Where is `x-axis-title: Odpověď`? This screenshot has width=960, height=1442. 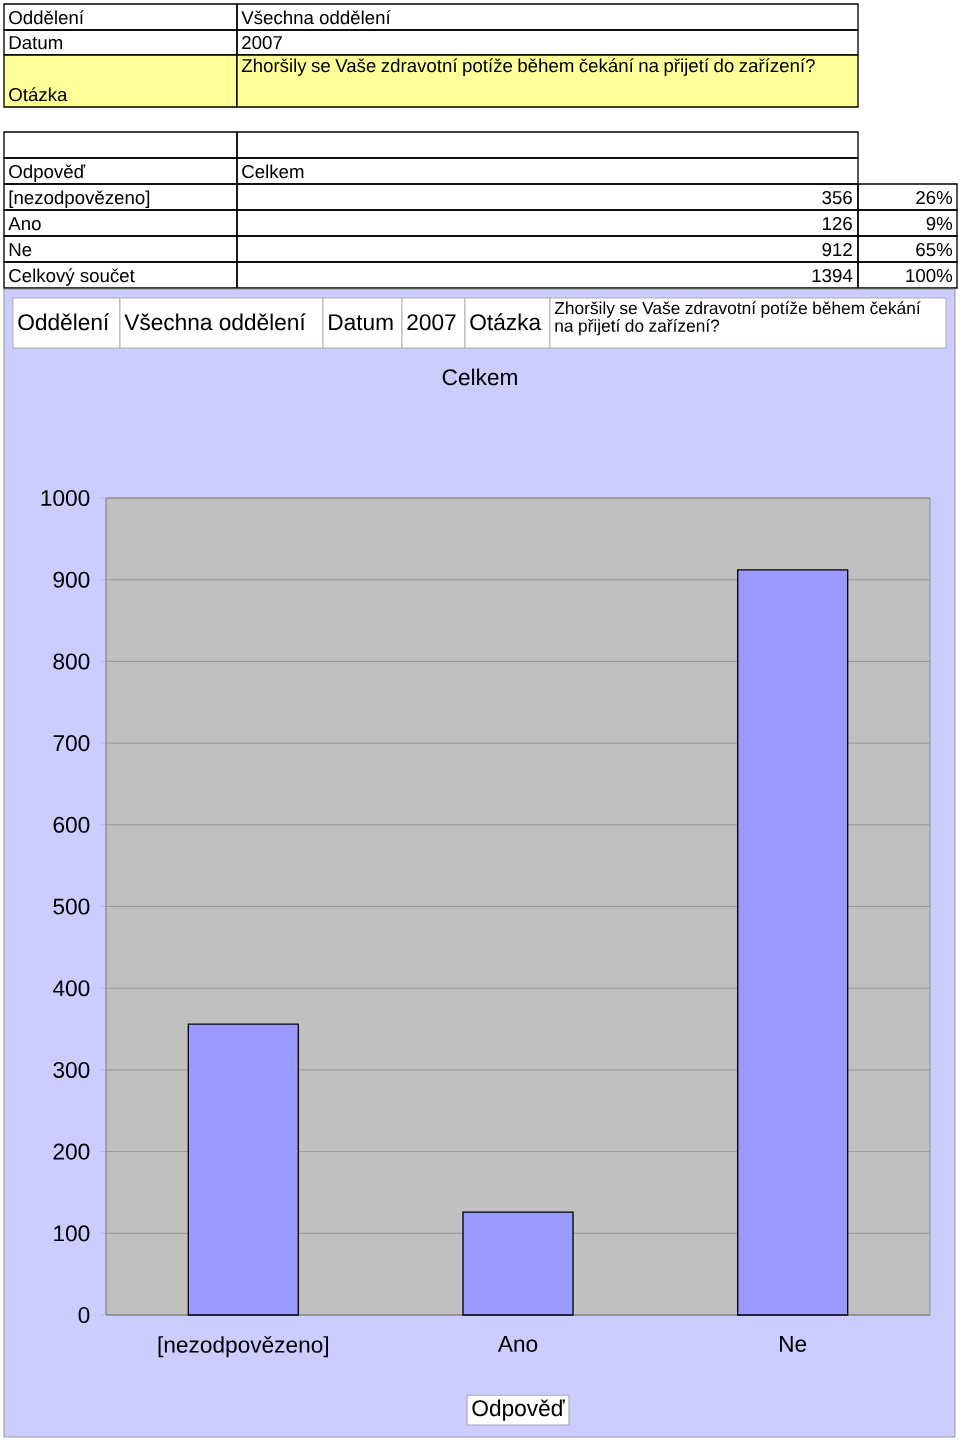 x-axis-title: Odpověď is located at coordinates (518, 1410).